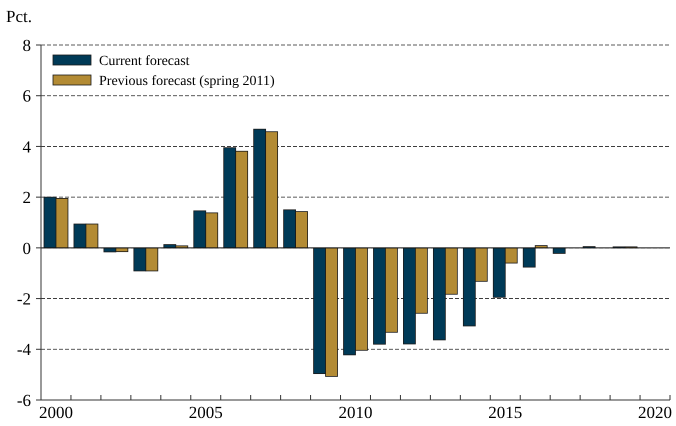 This screenshot has height=426, width=676. I want to click on y-axis-title: Pct., so click(19, 16).